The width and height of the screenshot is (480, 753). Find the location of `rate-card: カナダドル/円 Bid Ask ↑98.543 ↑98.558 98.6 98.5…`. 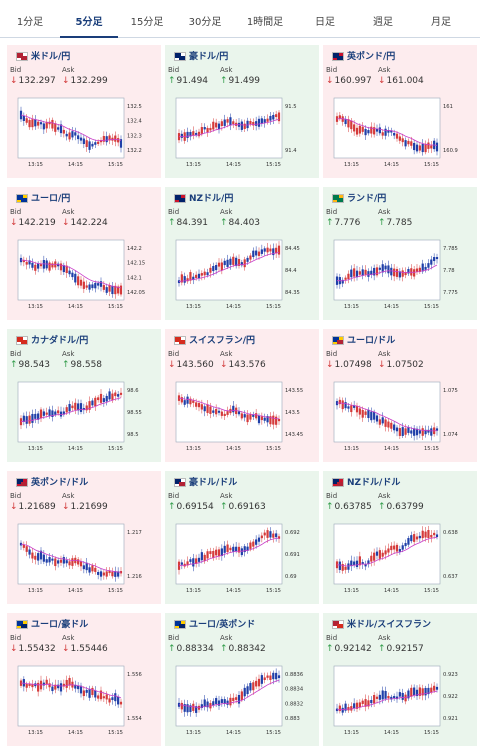

rate-card: カナダドル/円 Bid Ask ↑98.543 ↑98.558 98.6 98.5… is located at coordinates (84, 395).